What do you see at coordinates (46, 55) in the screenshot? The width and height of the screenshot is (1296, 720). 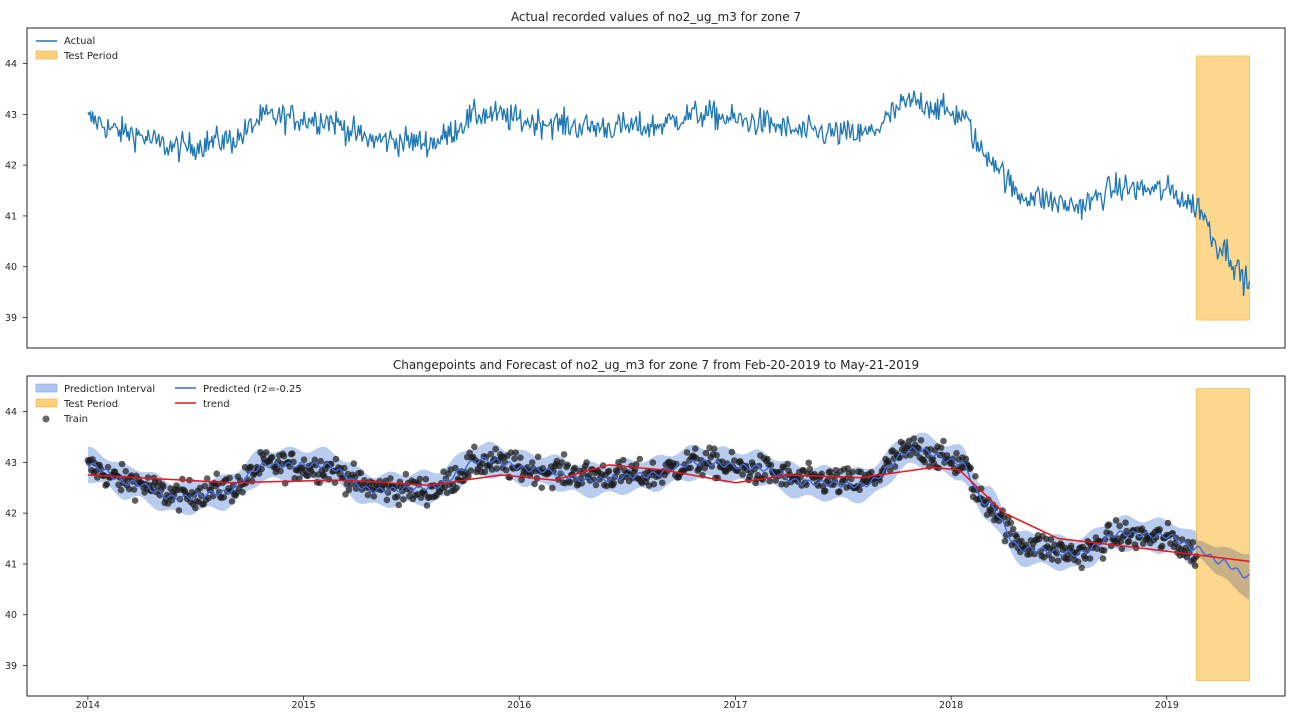 I see `legend-test-period-swatch` at bounding box center [46, 55].